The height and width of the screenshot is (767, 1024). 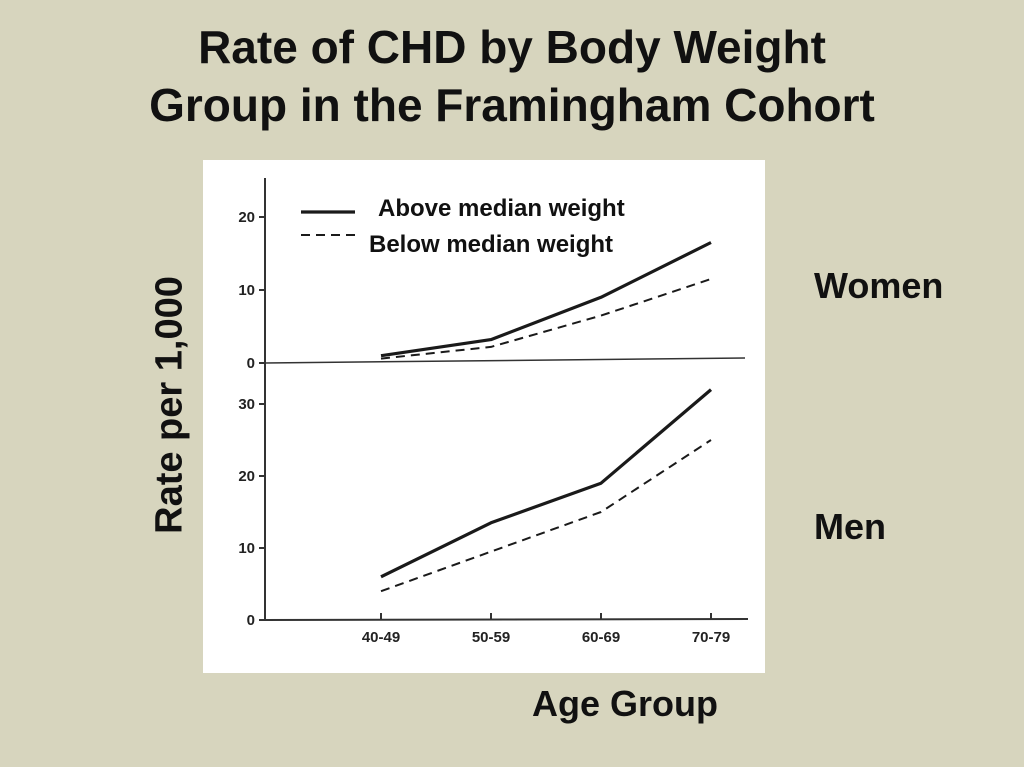 I want to click on y-axis-label: Rate per 1,000, so click(x=169, y=405).